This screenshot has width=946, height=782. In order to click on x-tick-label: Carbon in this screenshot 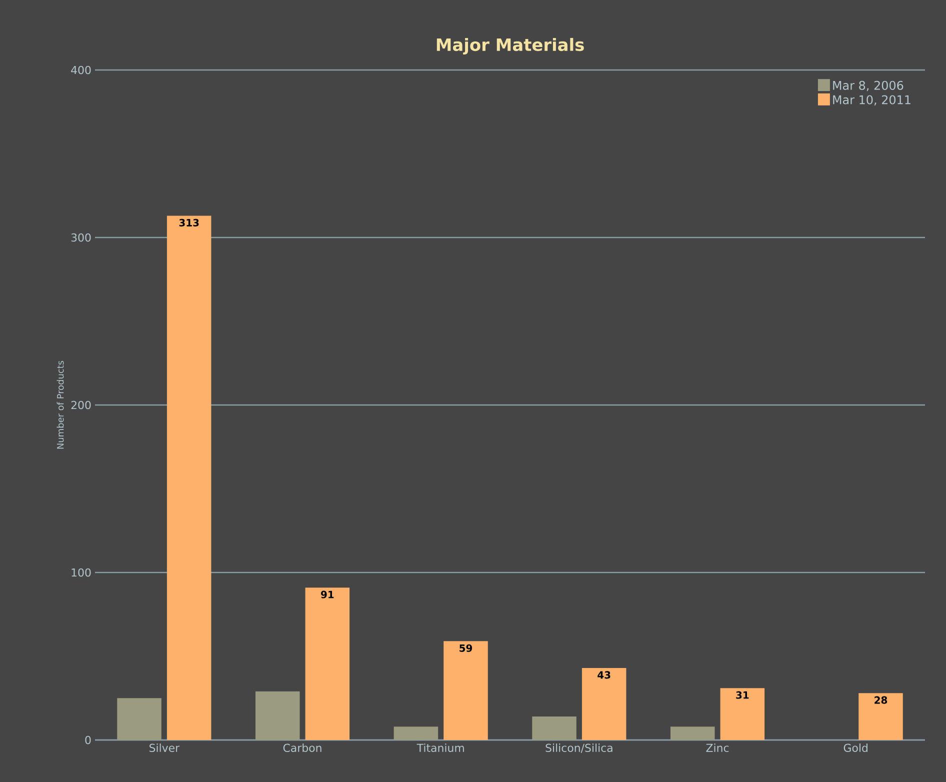, I will do `click(302, 748)`.